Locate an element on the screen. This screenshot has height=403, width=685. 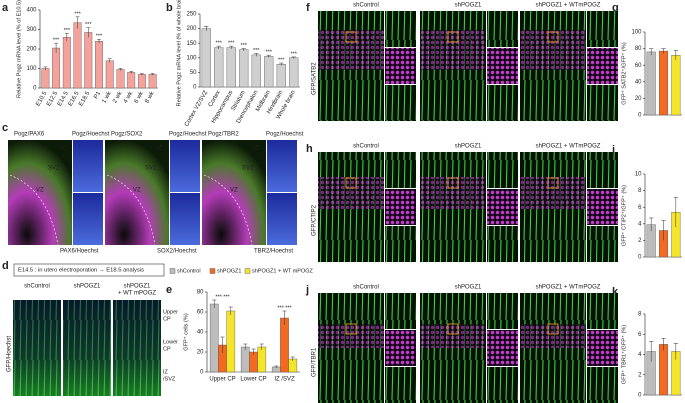
image is located at coordinates (137, 192).